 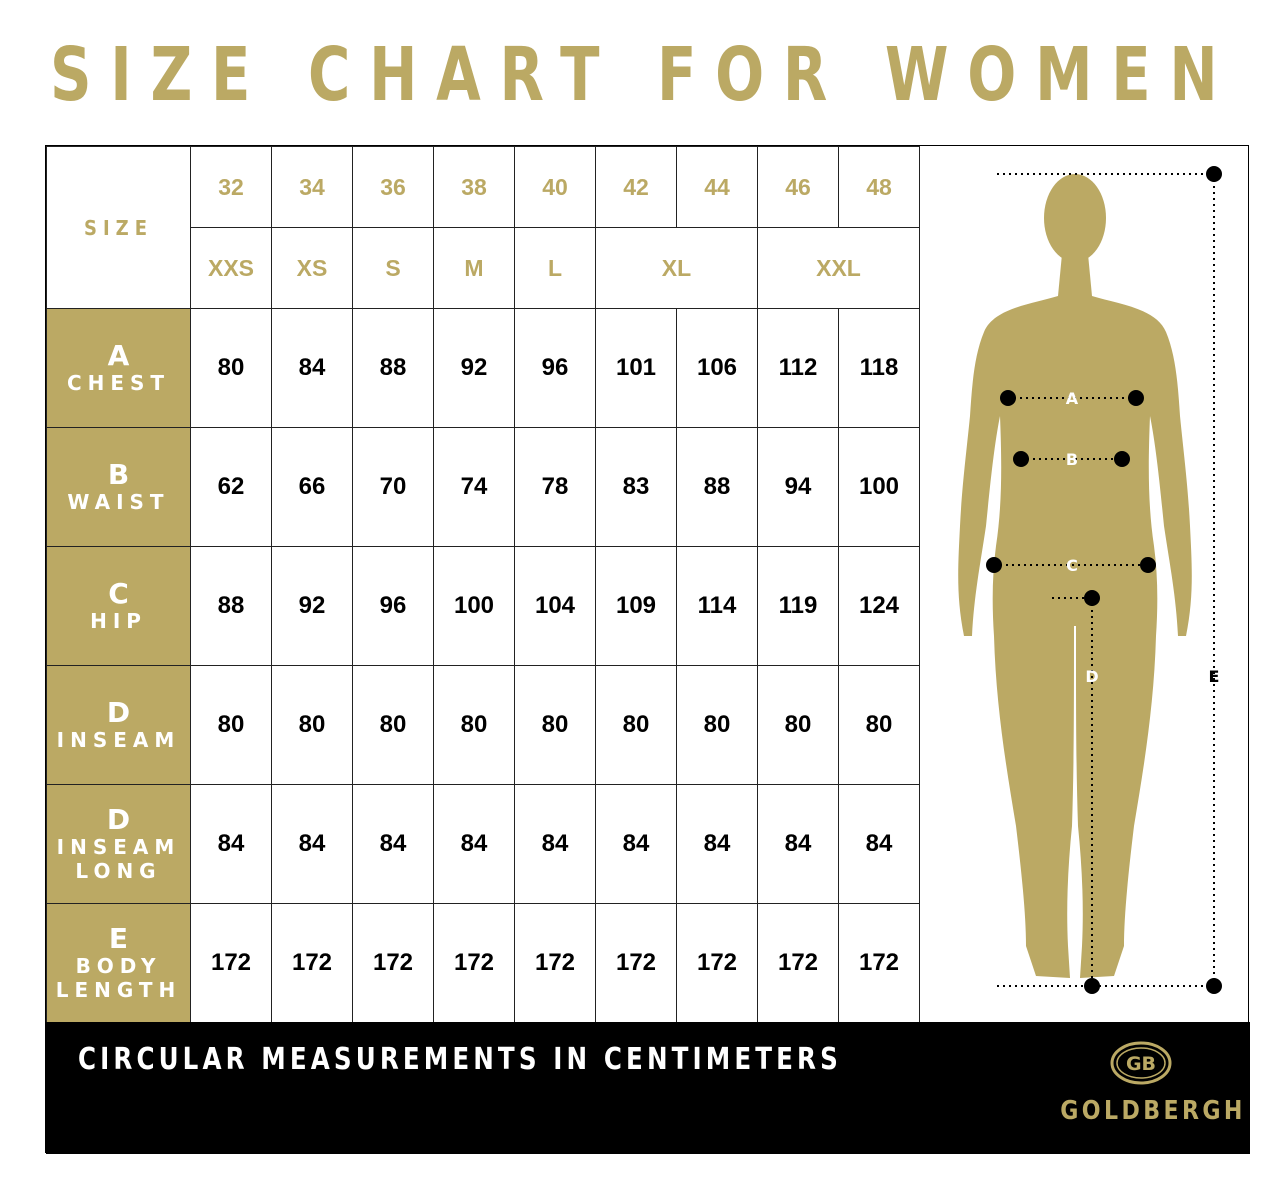 What do you see at coordinates (118, 502) in the screenshot?
I see `measurement-name: WAIST` at bounding box center [118, 502].